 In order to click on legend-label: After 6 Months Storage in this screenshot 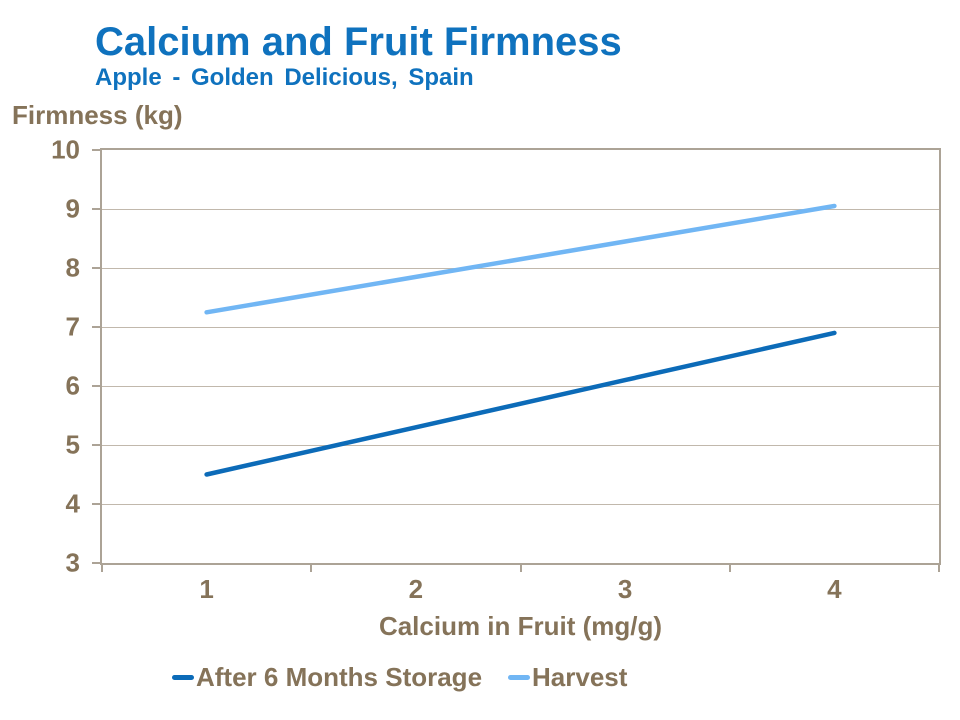, I will do `click(339, 677)`.